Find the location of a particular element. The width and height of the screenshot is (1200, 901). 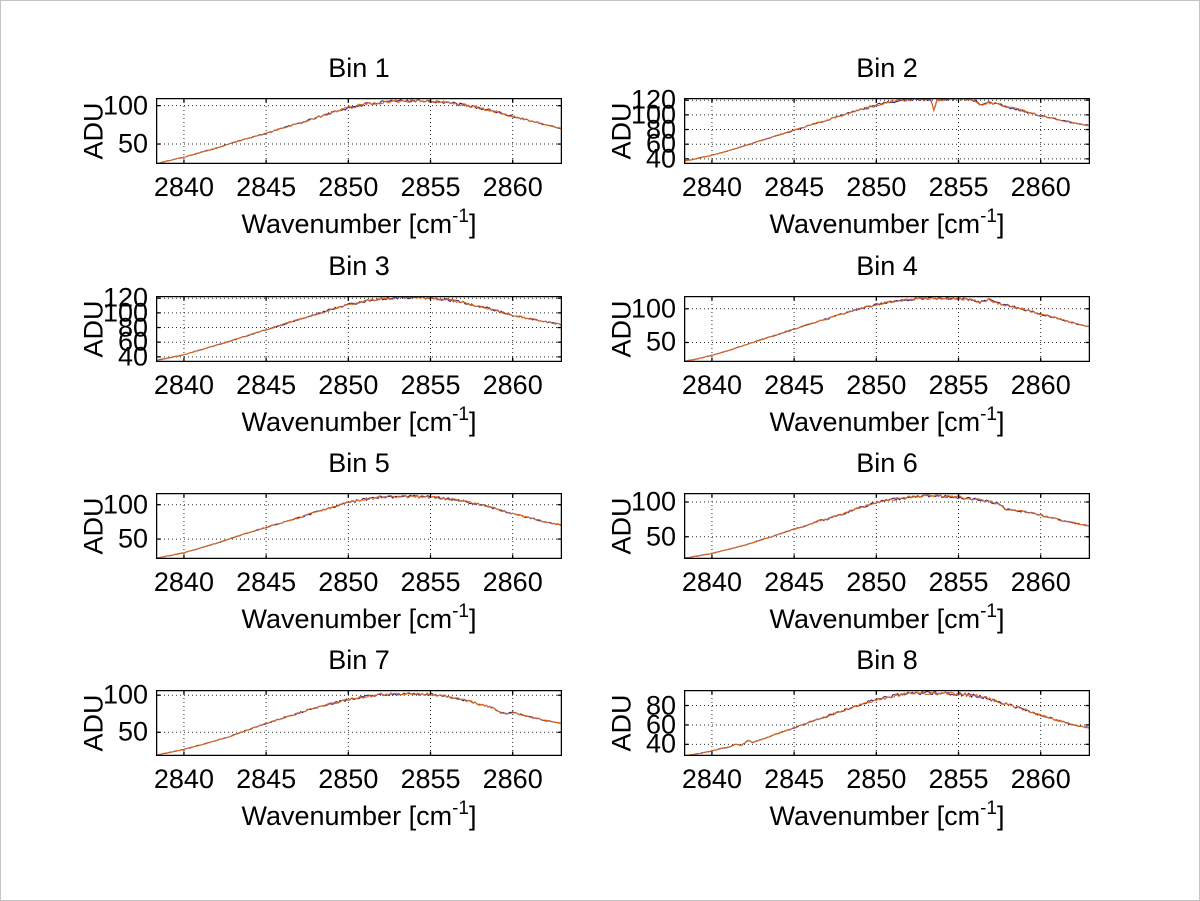

subplot-title: Bin 1 is located at coordinates (359, 68).